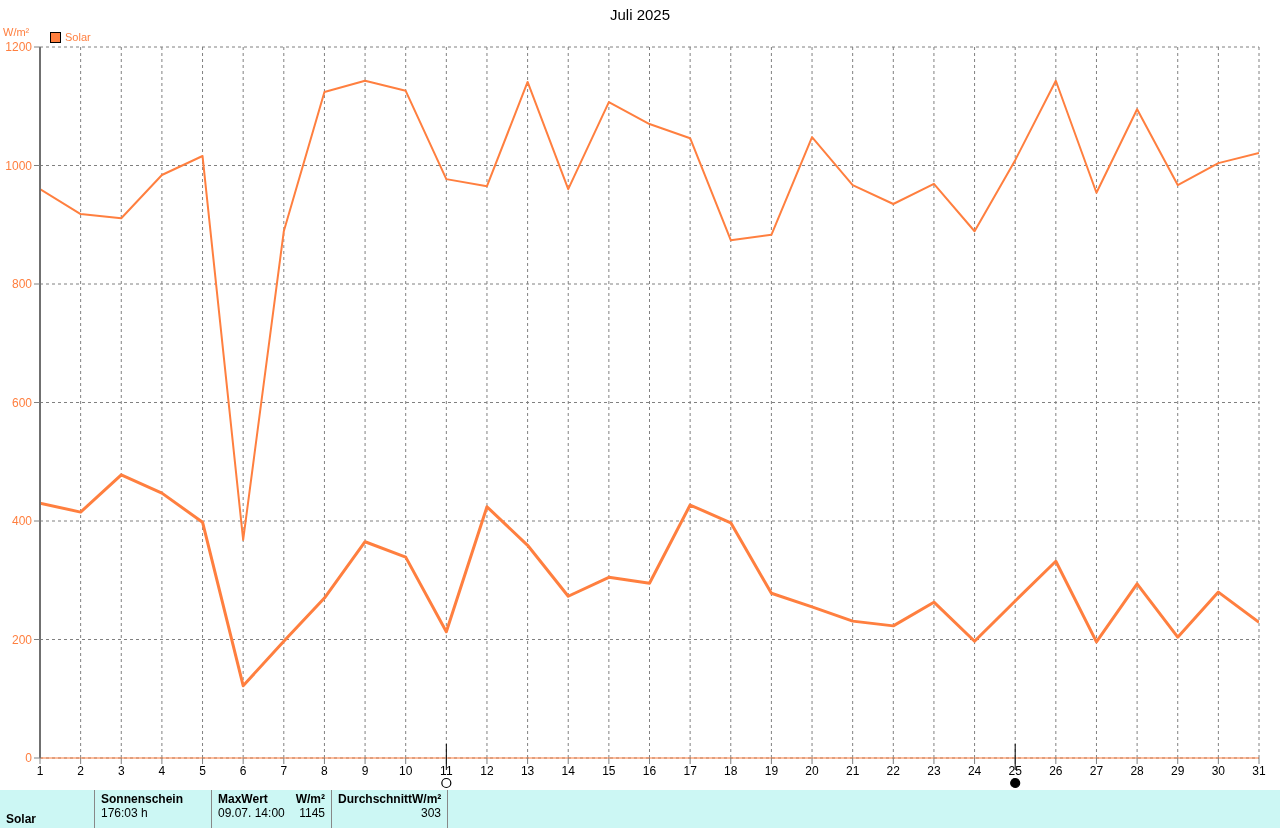 This screenshot has width=1280, height=829. What do you see at coordinates (852, 770) in the screenshot?
I see `x-tick-label: 21` at bounding box center [852, 770].